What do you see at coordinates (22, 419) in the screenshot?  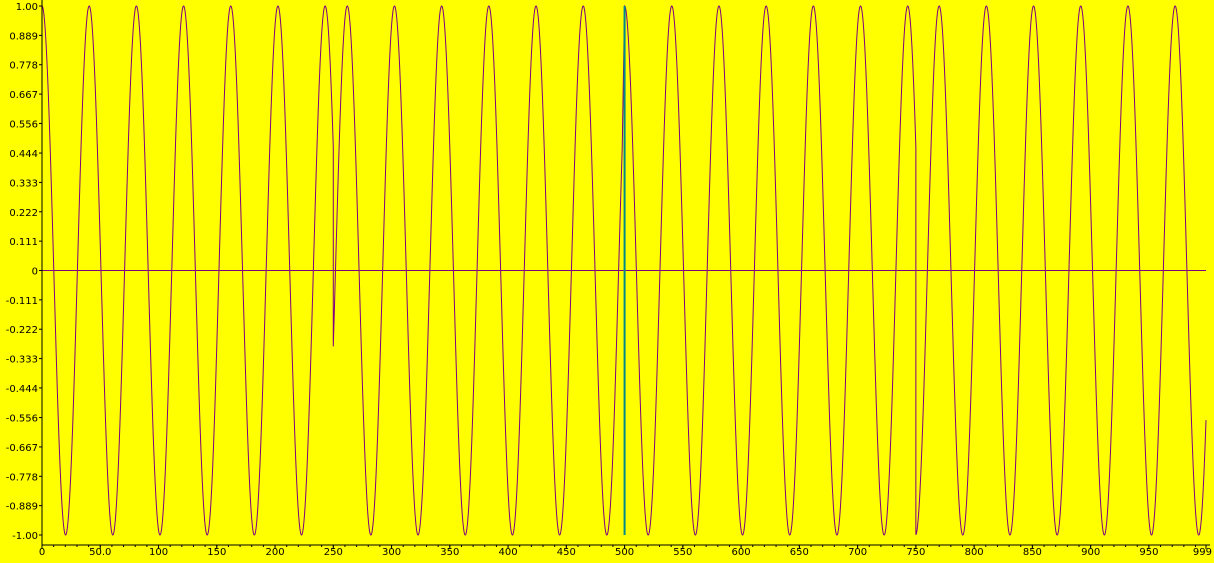 I see `y-tick-label: -0.556` at bounding box center [22, 419].